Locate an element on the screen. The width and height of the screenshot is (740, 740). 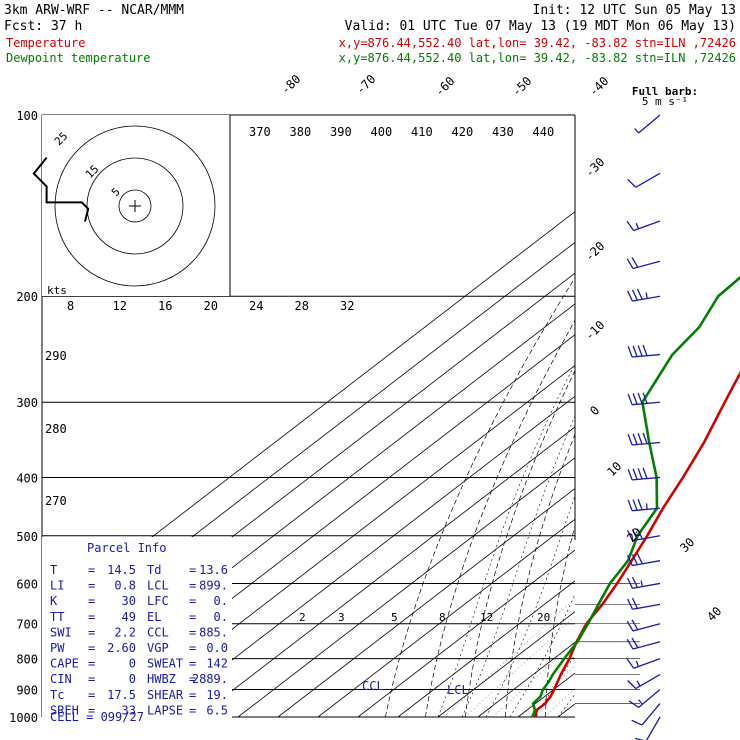
parcel-param-name: SWEAT is located at coordinates (165, 664).